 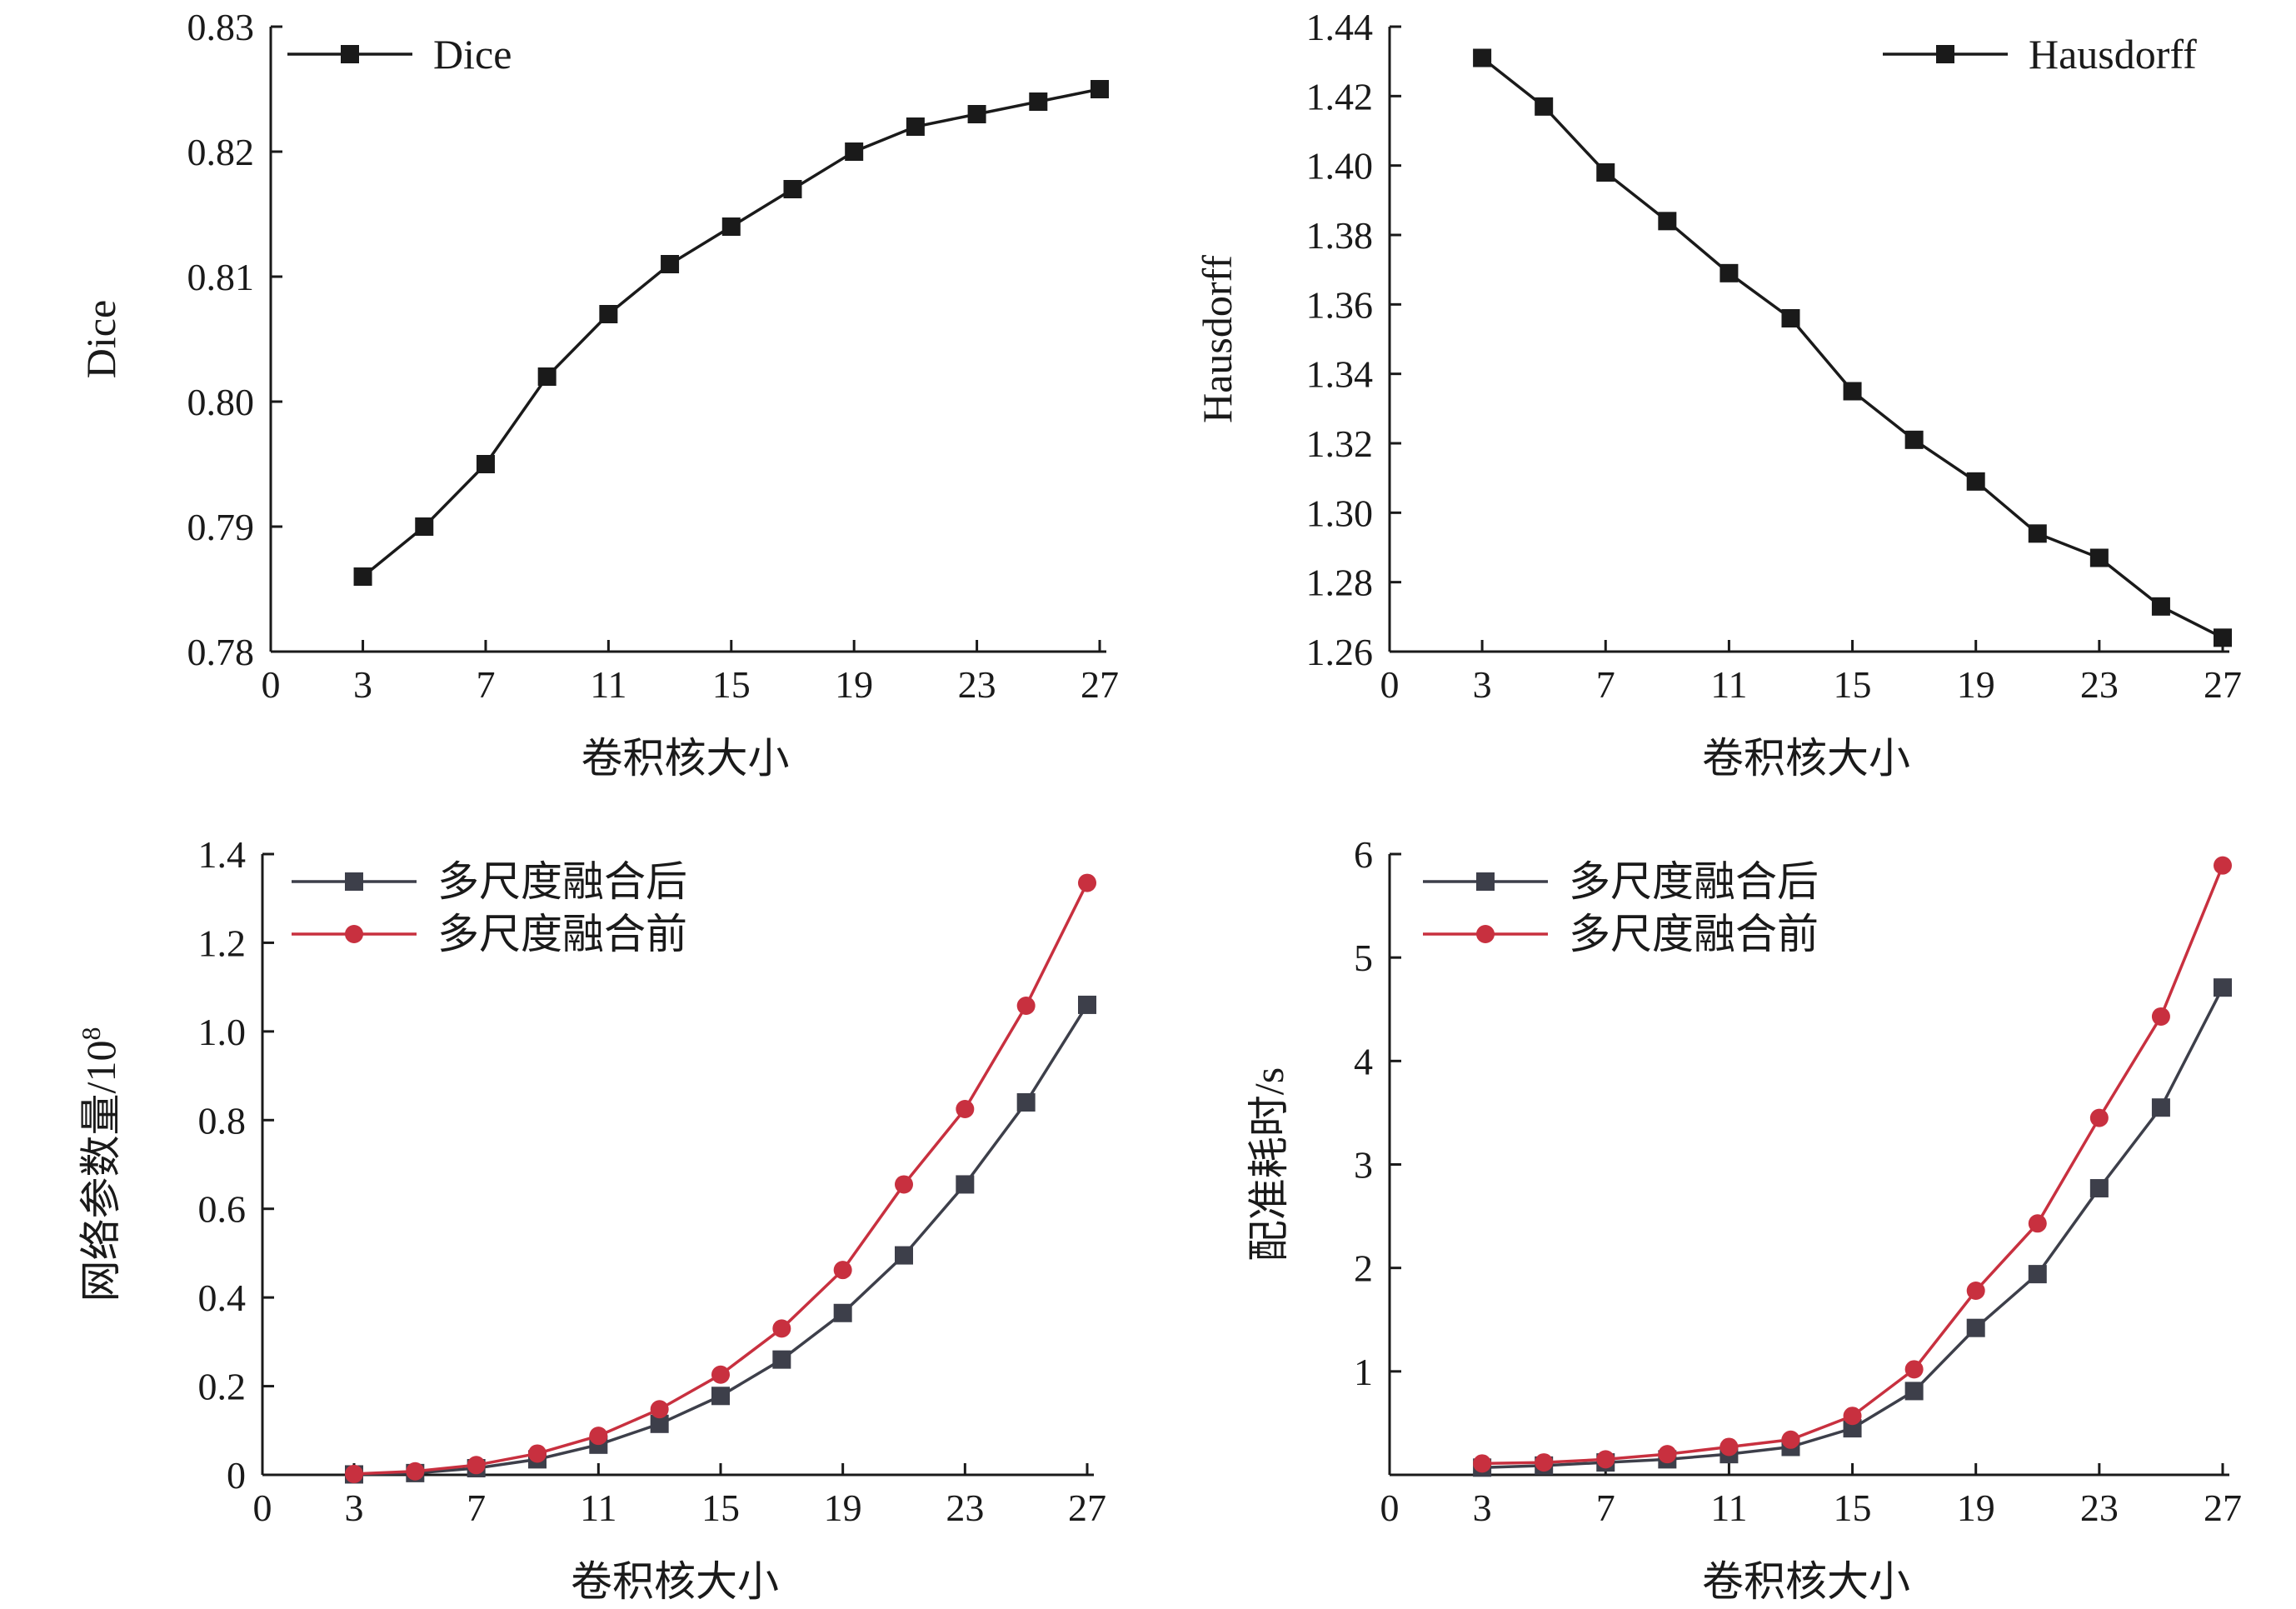 I want to click on y-tick-label: 1.40, so click(x=1340, y=166).